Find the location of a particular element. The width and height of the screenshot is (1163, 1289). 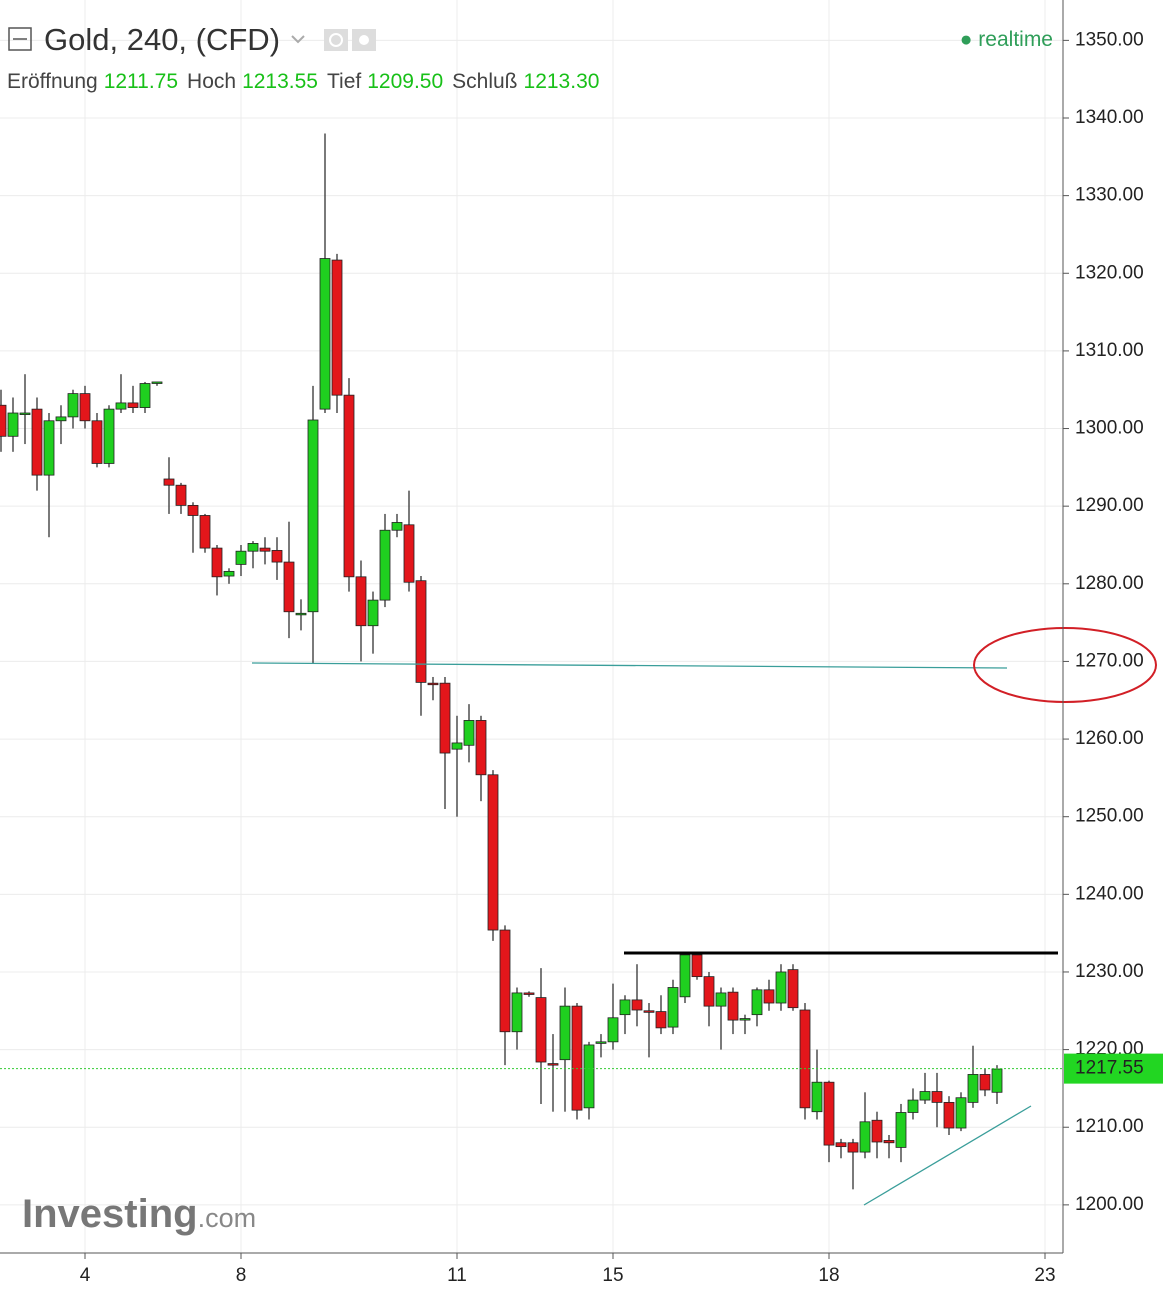

symbol-header: Gold, 240, (CFD) is located at coordinates (193, 40).